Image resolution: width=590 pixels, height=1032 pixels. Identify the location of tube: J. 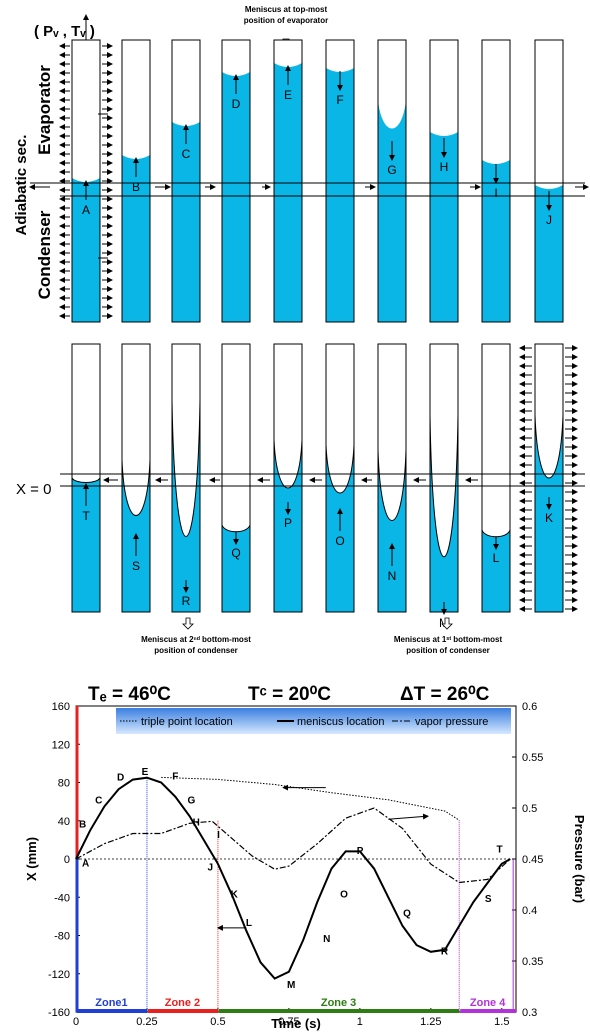
(549, 181).